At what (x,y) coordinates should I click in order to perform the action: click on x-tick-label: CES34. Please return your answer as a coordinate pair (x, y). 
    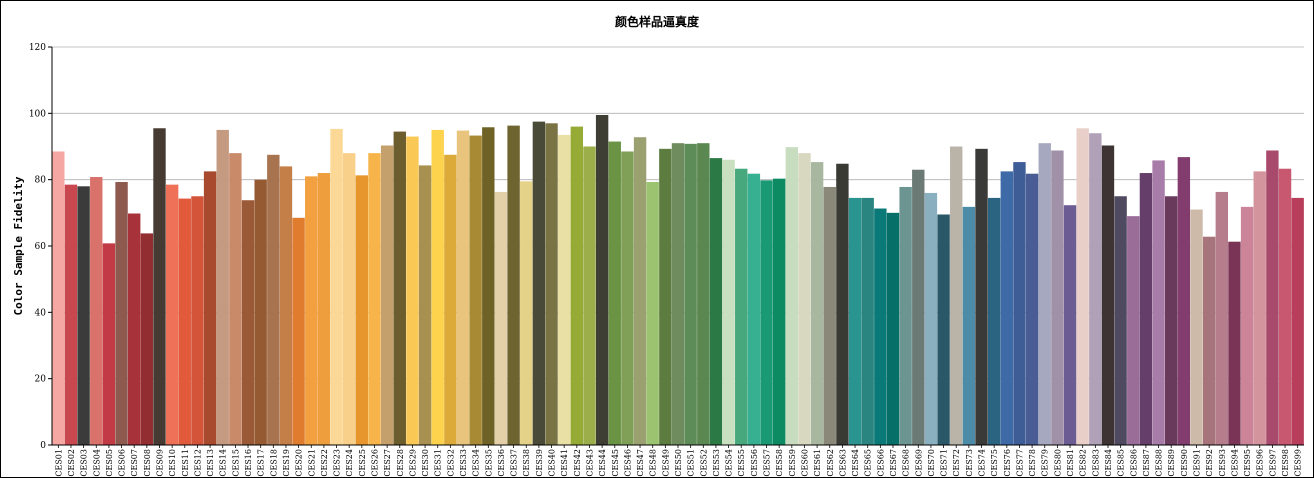
    Looking at the image, I should click on (476, 463).